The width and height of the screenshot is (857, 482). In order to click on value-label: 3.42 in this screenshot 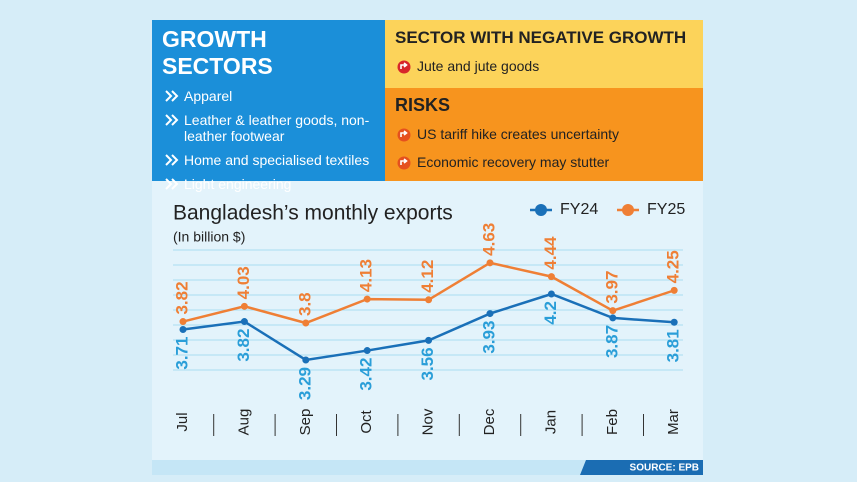, I will do `click(366, 374)`.